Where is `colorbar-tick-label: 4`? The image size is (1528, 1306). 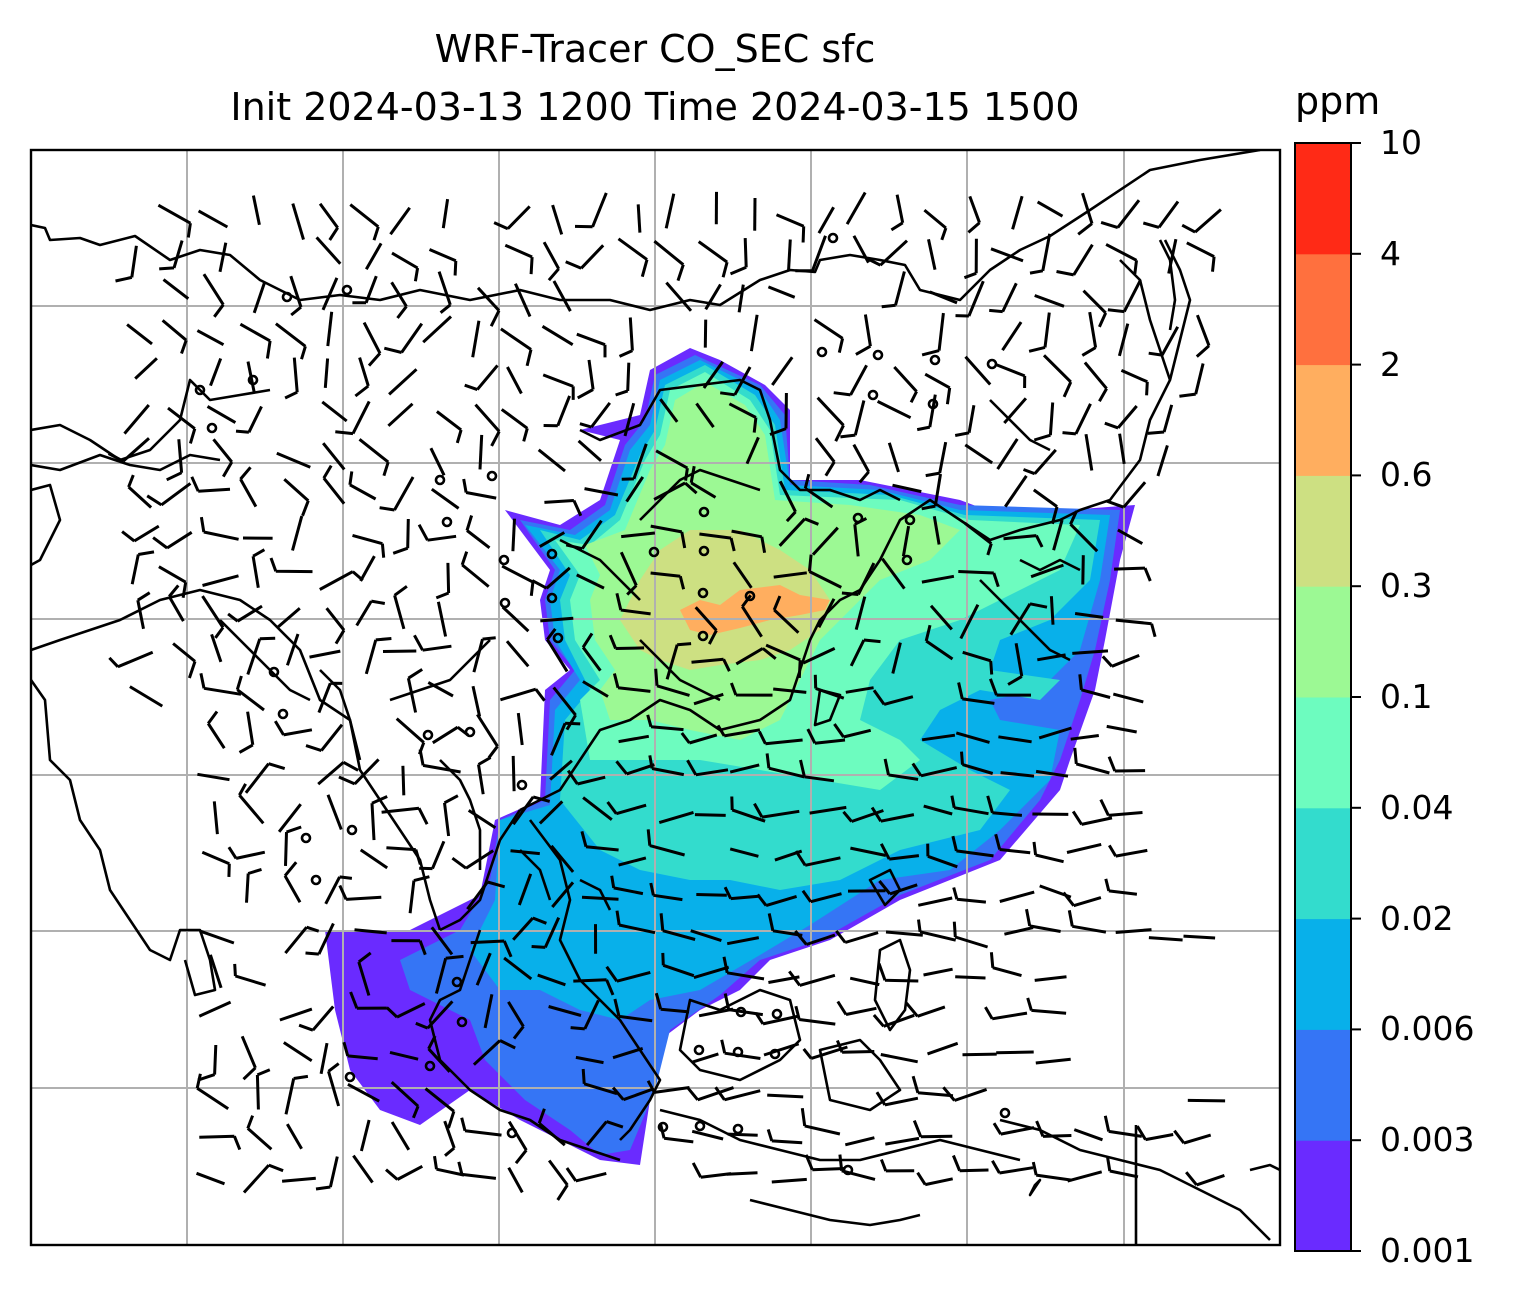
colorbar-tick-label: 4 is located at coordinates (1390, 253).